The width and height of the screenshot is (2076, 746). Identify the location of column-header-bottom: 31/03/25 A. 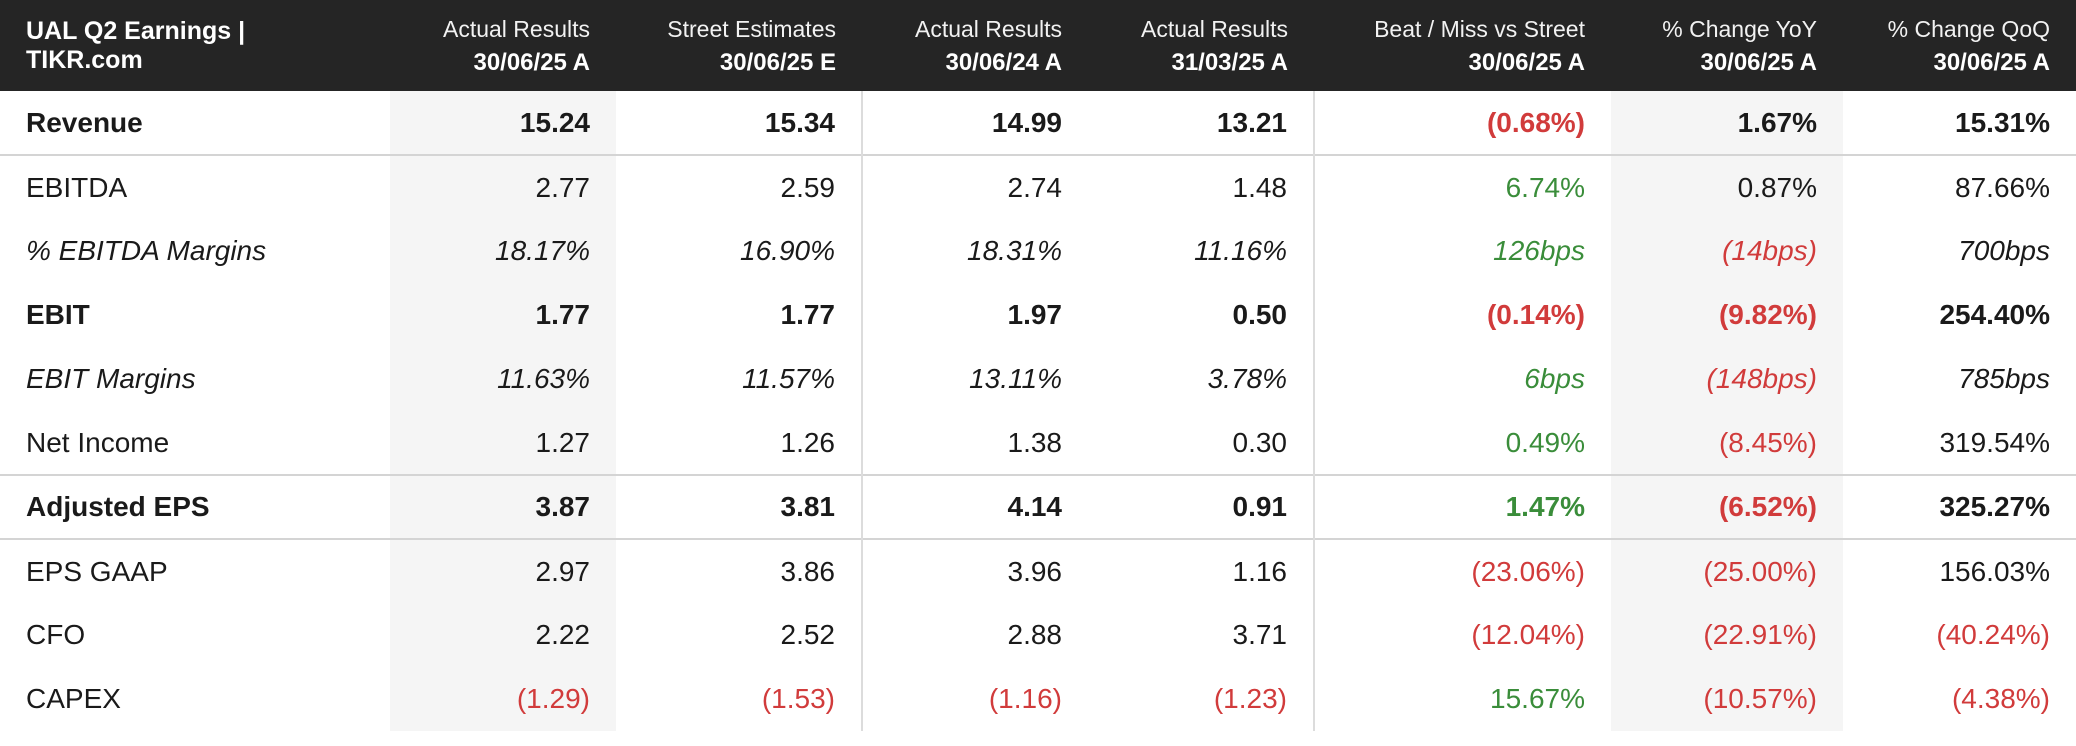
(1229, 62).